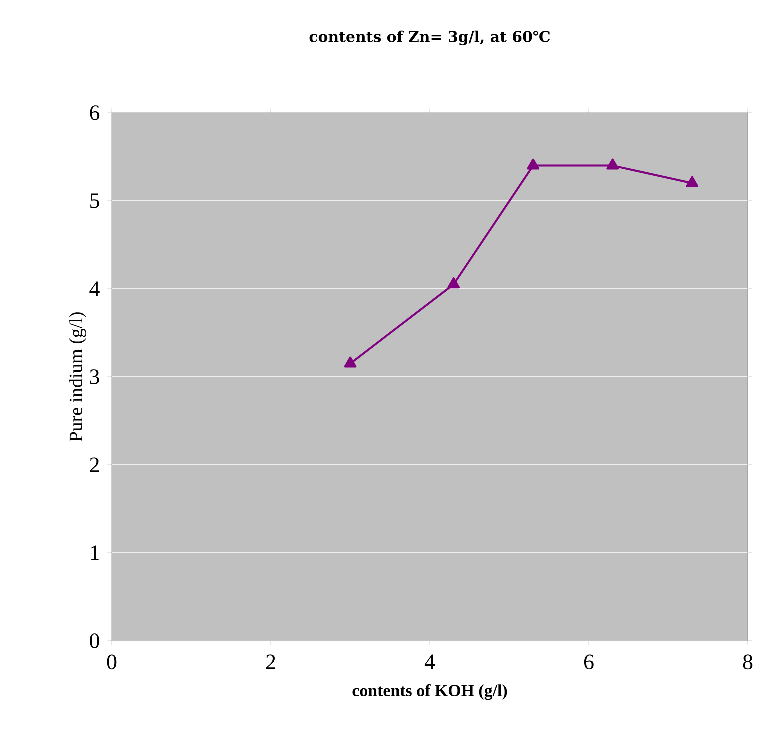 The image size is (760, 753). Describe the element at coordinates (95, 641) in the screenshot. I see `y-tick-label: 0` at that location.